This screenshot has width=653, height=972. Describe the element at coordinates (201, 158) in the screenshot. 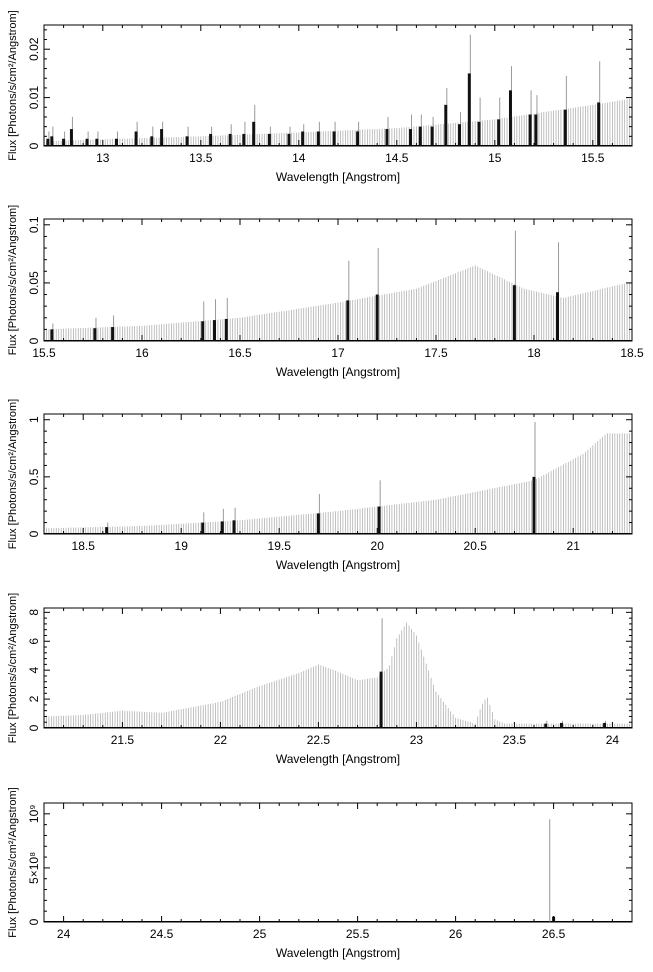

I see `x-tick-label: 13.5` at that location.